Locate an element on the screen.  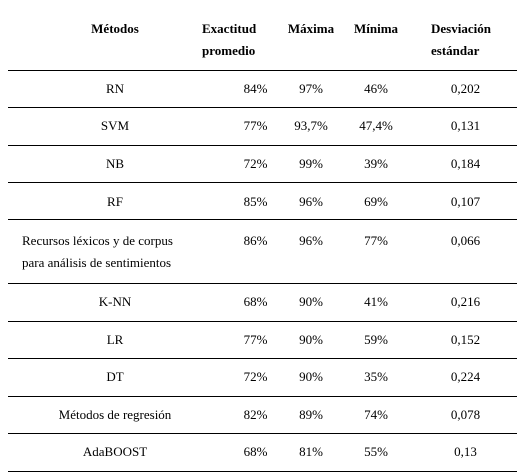
table-row: DT 72% 90% 35% 0,224 is located at coordinates (262, 378).